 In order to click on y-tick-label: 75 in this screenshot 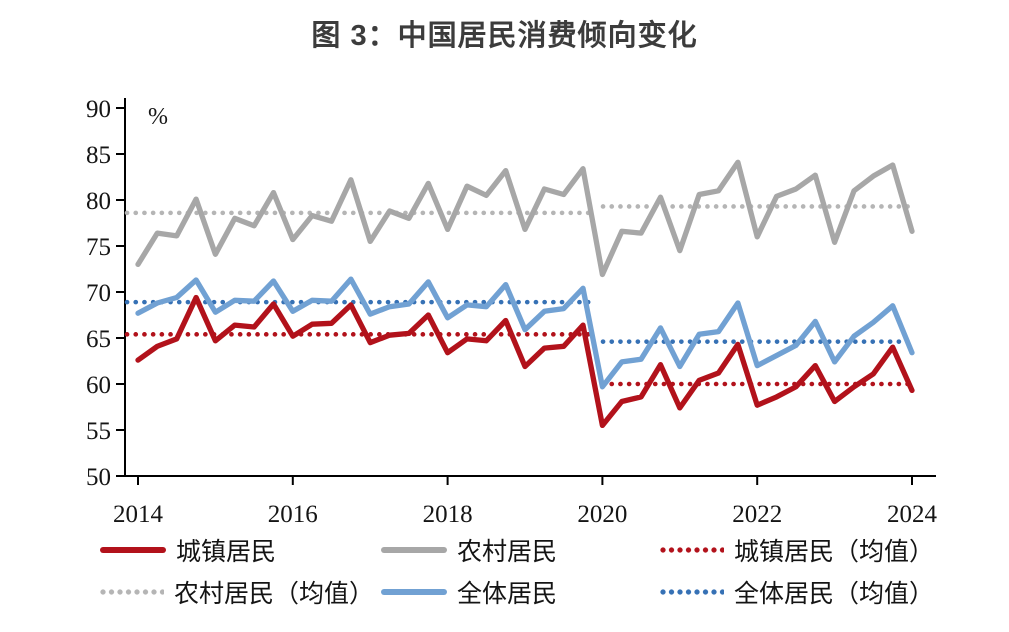, I will do `click(98, 247)`.